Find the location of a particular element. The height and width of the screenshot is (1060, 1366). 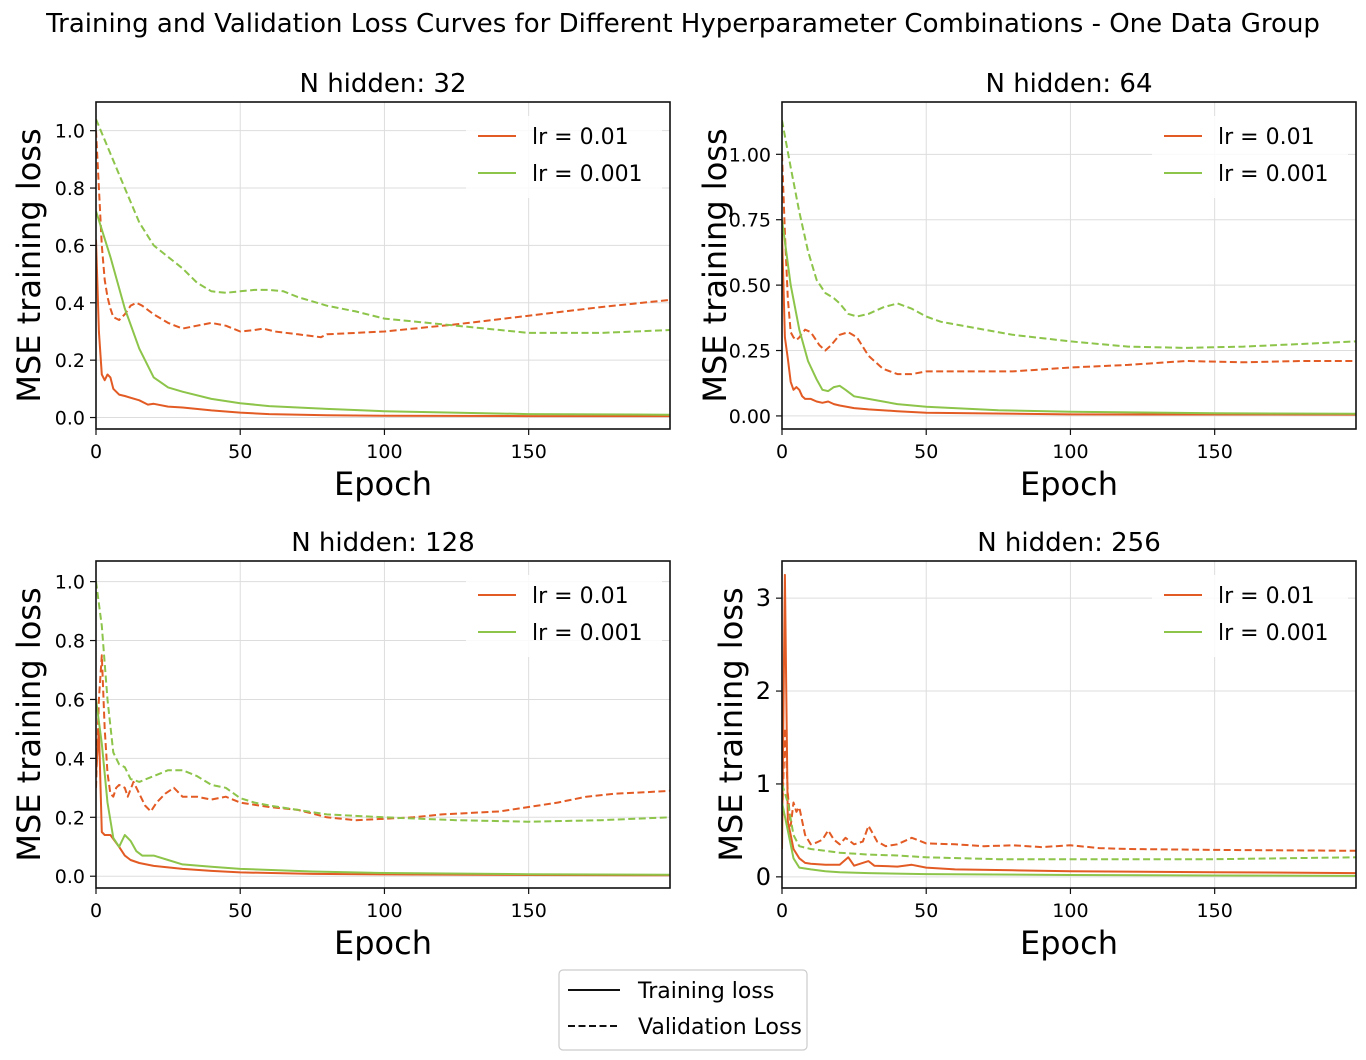

subplot-title: N hidden: 128 is located at coordinates (383, 543).